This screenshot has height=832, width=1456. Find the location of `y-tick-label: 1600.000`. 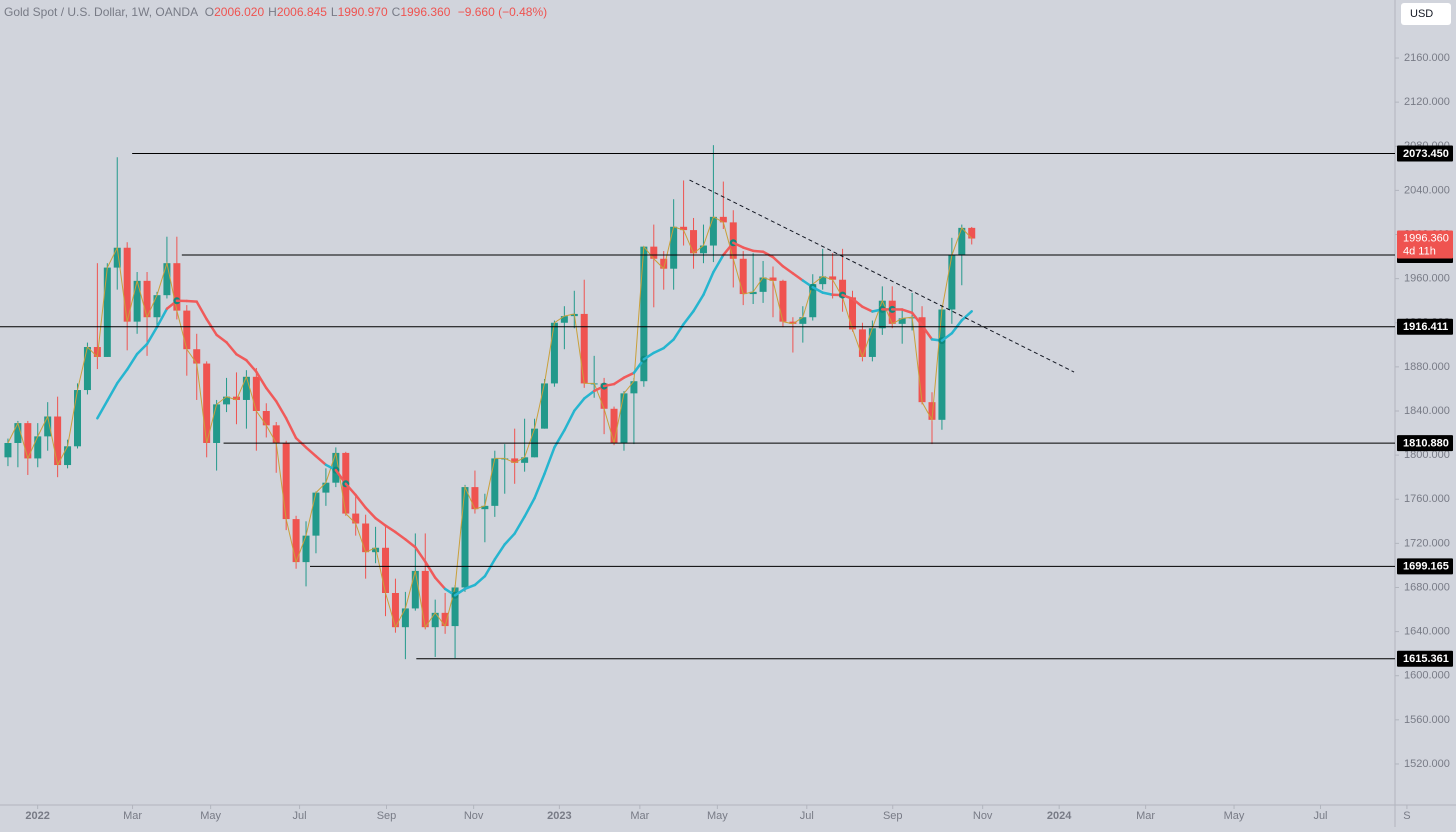

y-tick-label: 1600.000 is located at coordinates (1427, 676).